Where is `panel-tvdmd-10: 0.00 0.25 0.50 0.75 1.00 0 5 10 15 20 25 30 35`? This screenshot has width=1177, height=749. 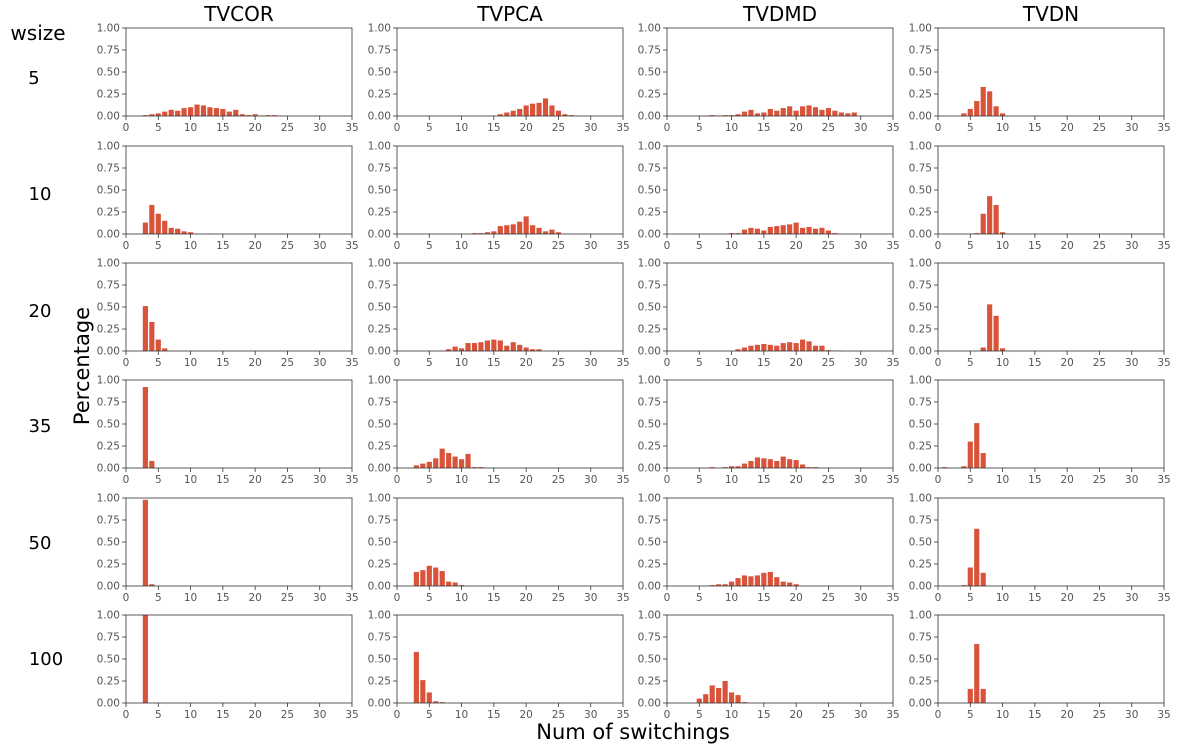
panel-tvdmd-10: 0.00 0.25 0.50 0.75 1.00 0 5 10 15 20 25 30 35 is located at coordinates (769, 197).